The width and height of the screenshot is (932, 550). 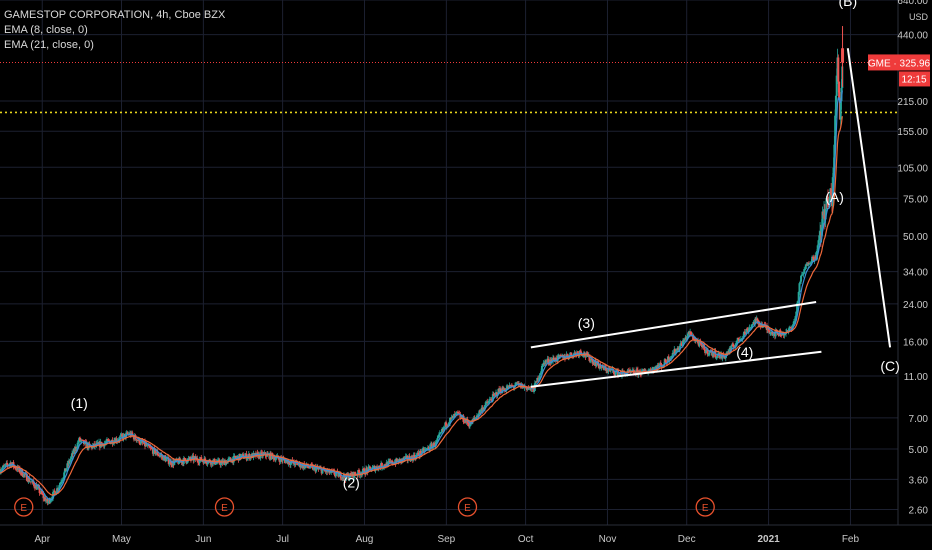 I want to click on chart-title: GAMESTOP CORPORATION, 4h, Cboe BZX, so click(x=115, y=15).